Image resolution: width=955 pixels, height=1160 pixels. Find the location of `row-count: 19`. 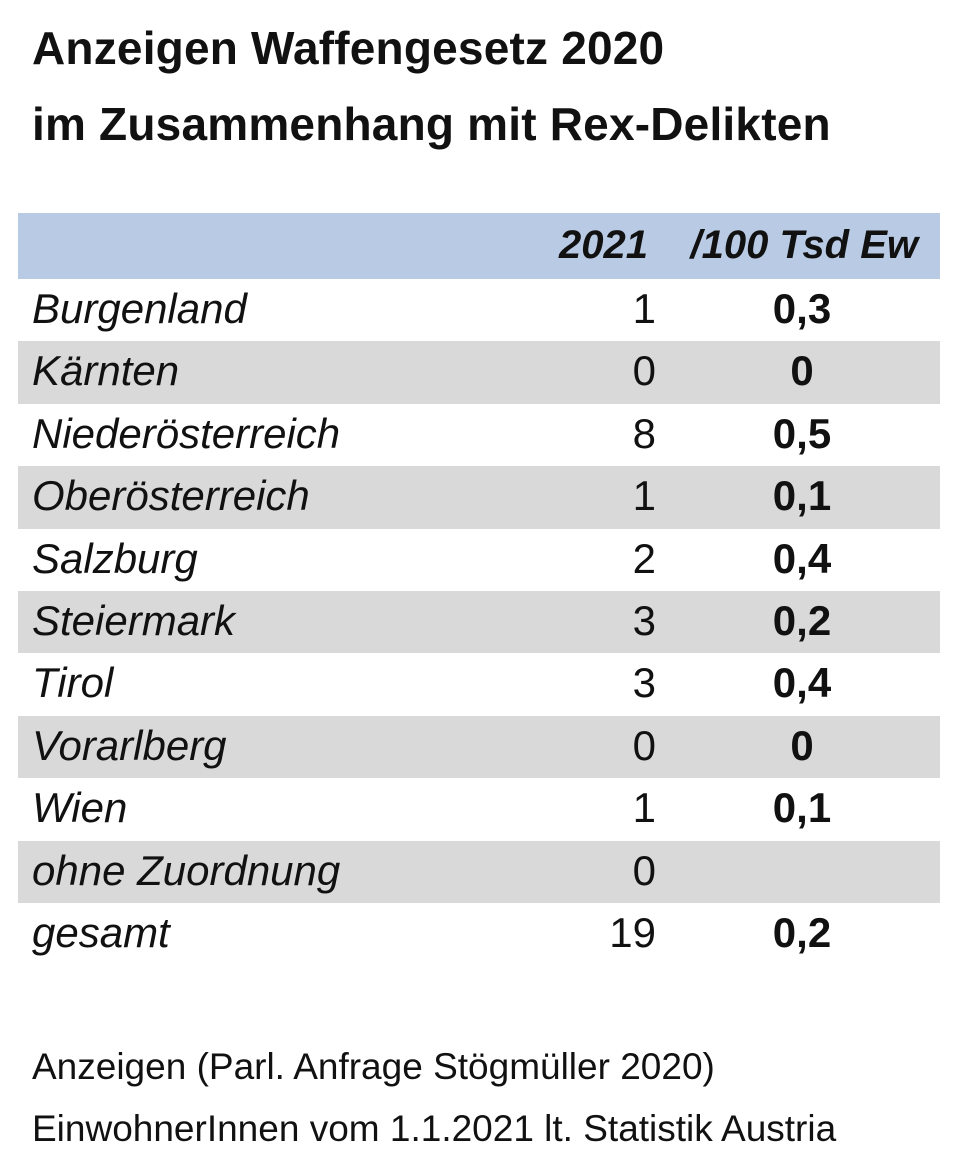

row-count: 19 is located at coordinates (632, 932).